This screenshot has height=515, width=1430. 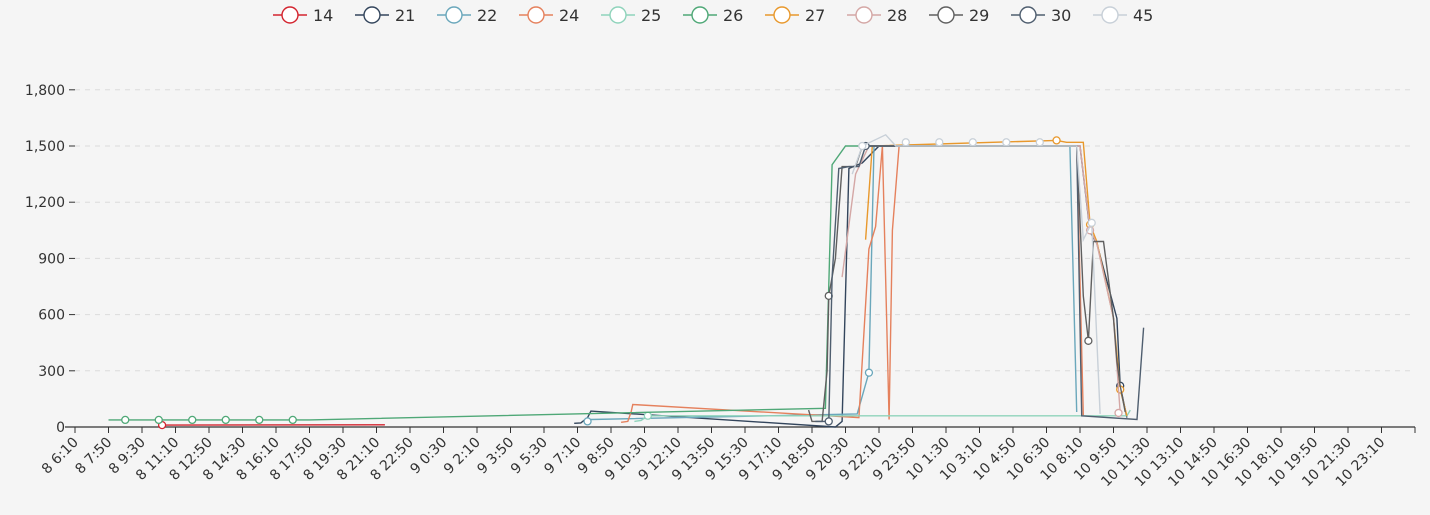 I want to click on legend-label: 45, so click(x=1143, y=15).